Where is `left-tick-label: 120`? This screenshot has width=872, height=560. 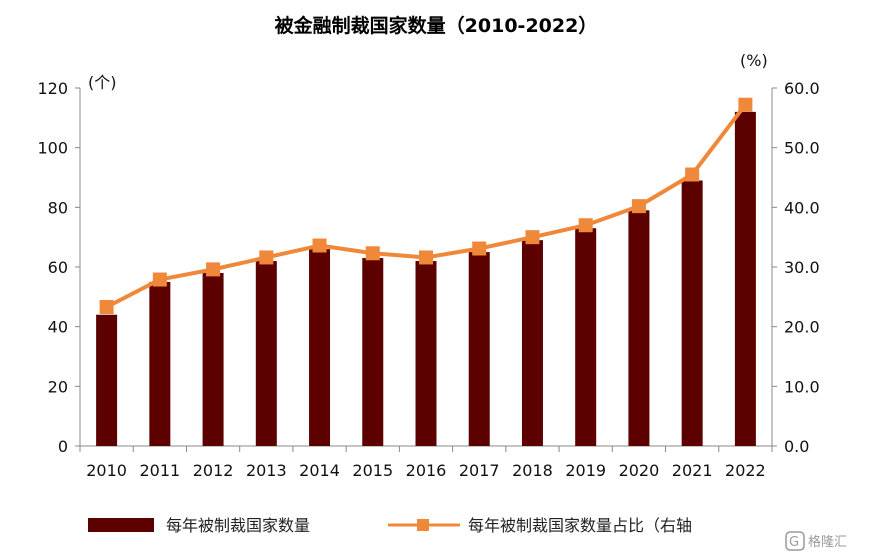 left-tick-label: 120 is located at coordinates (52, 88).